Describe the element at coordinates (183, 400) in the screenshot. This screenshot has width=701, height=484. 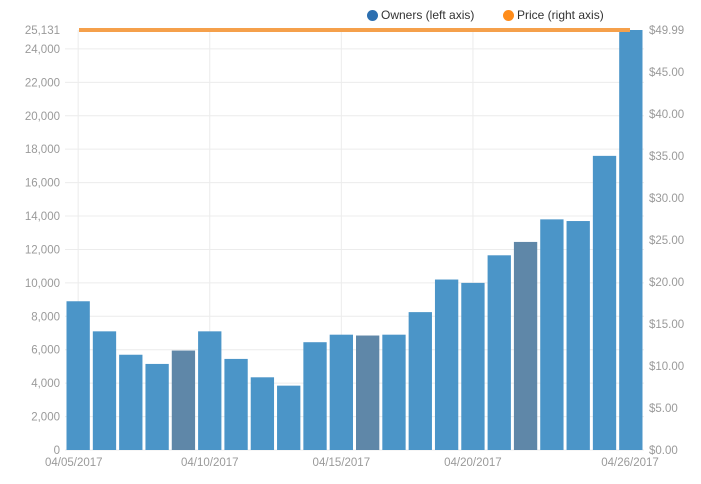
I see `owners-bar-04-09-2017` at that location.